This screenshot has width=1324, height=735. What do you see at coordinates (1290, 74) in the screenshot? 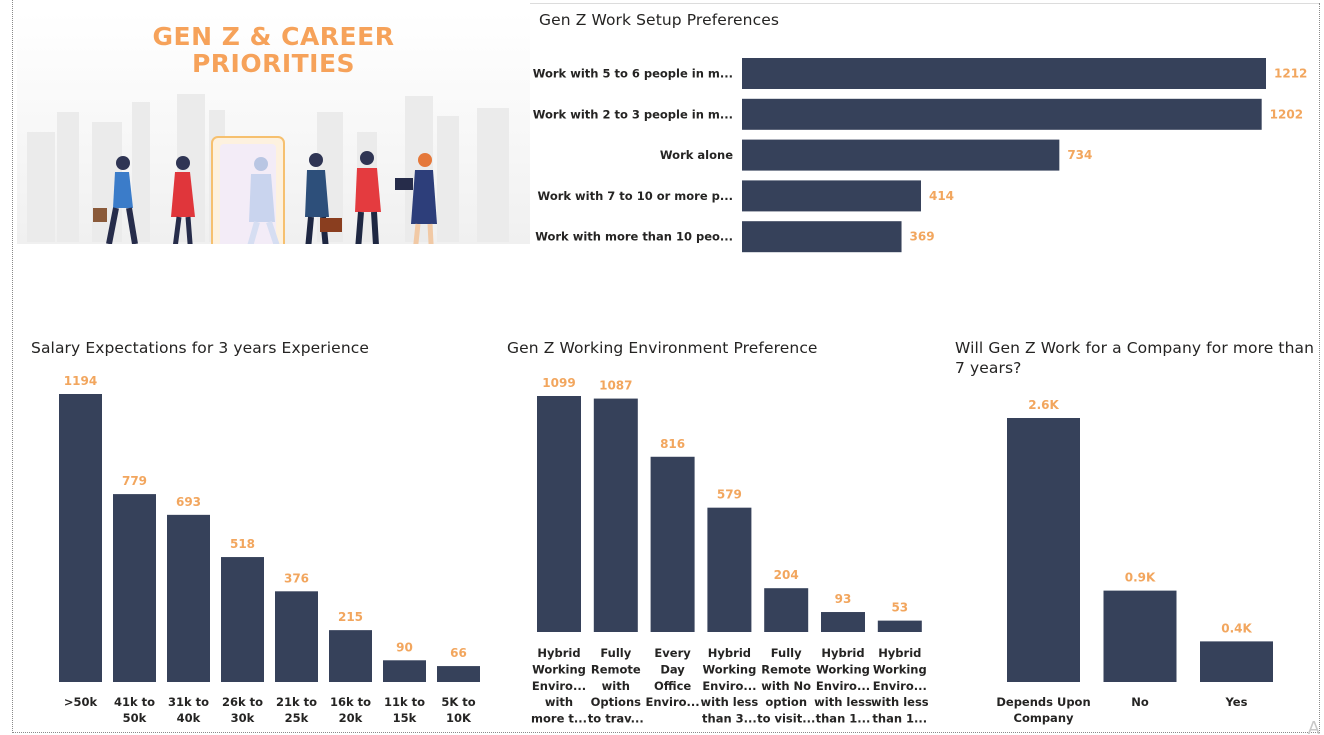
I see `work-setup-value-label: 1212` at bounding box center [1290, 74].